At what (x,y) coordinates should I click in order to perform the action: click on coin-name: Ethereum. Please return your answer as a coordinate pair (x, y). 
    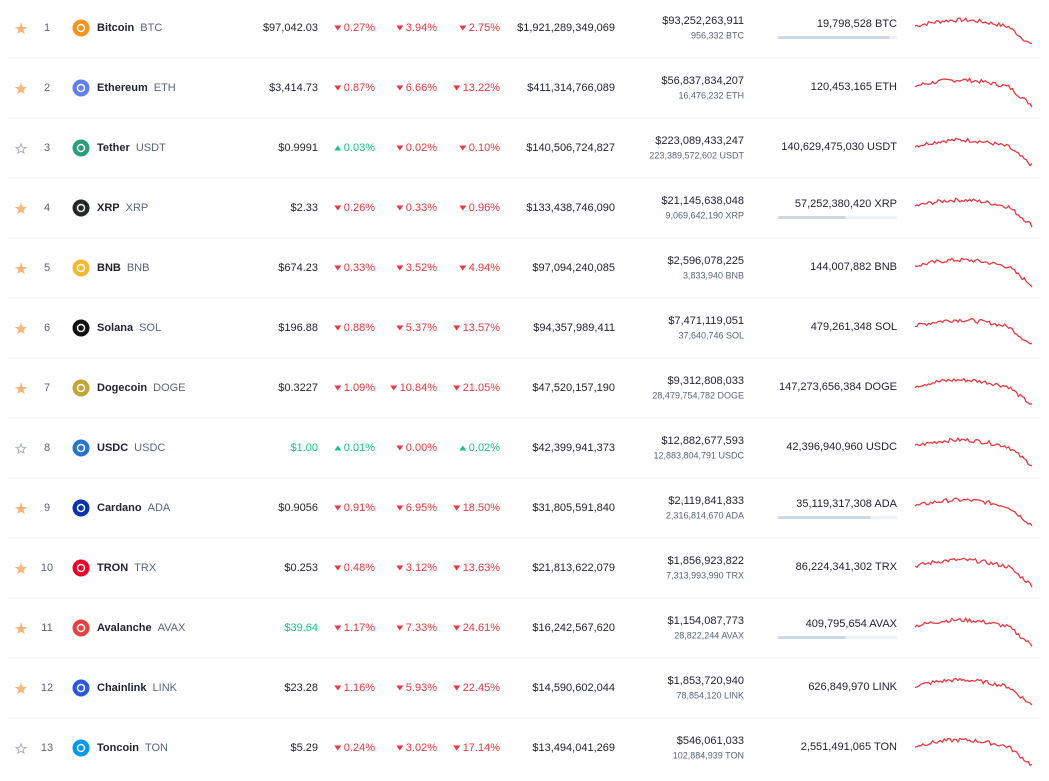
    Looking at the image, I should click on (122, 88).